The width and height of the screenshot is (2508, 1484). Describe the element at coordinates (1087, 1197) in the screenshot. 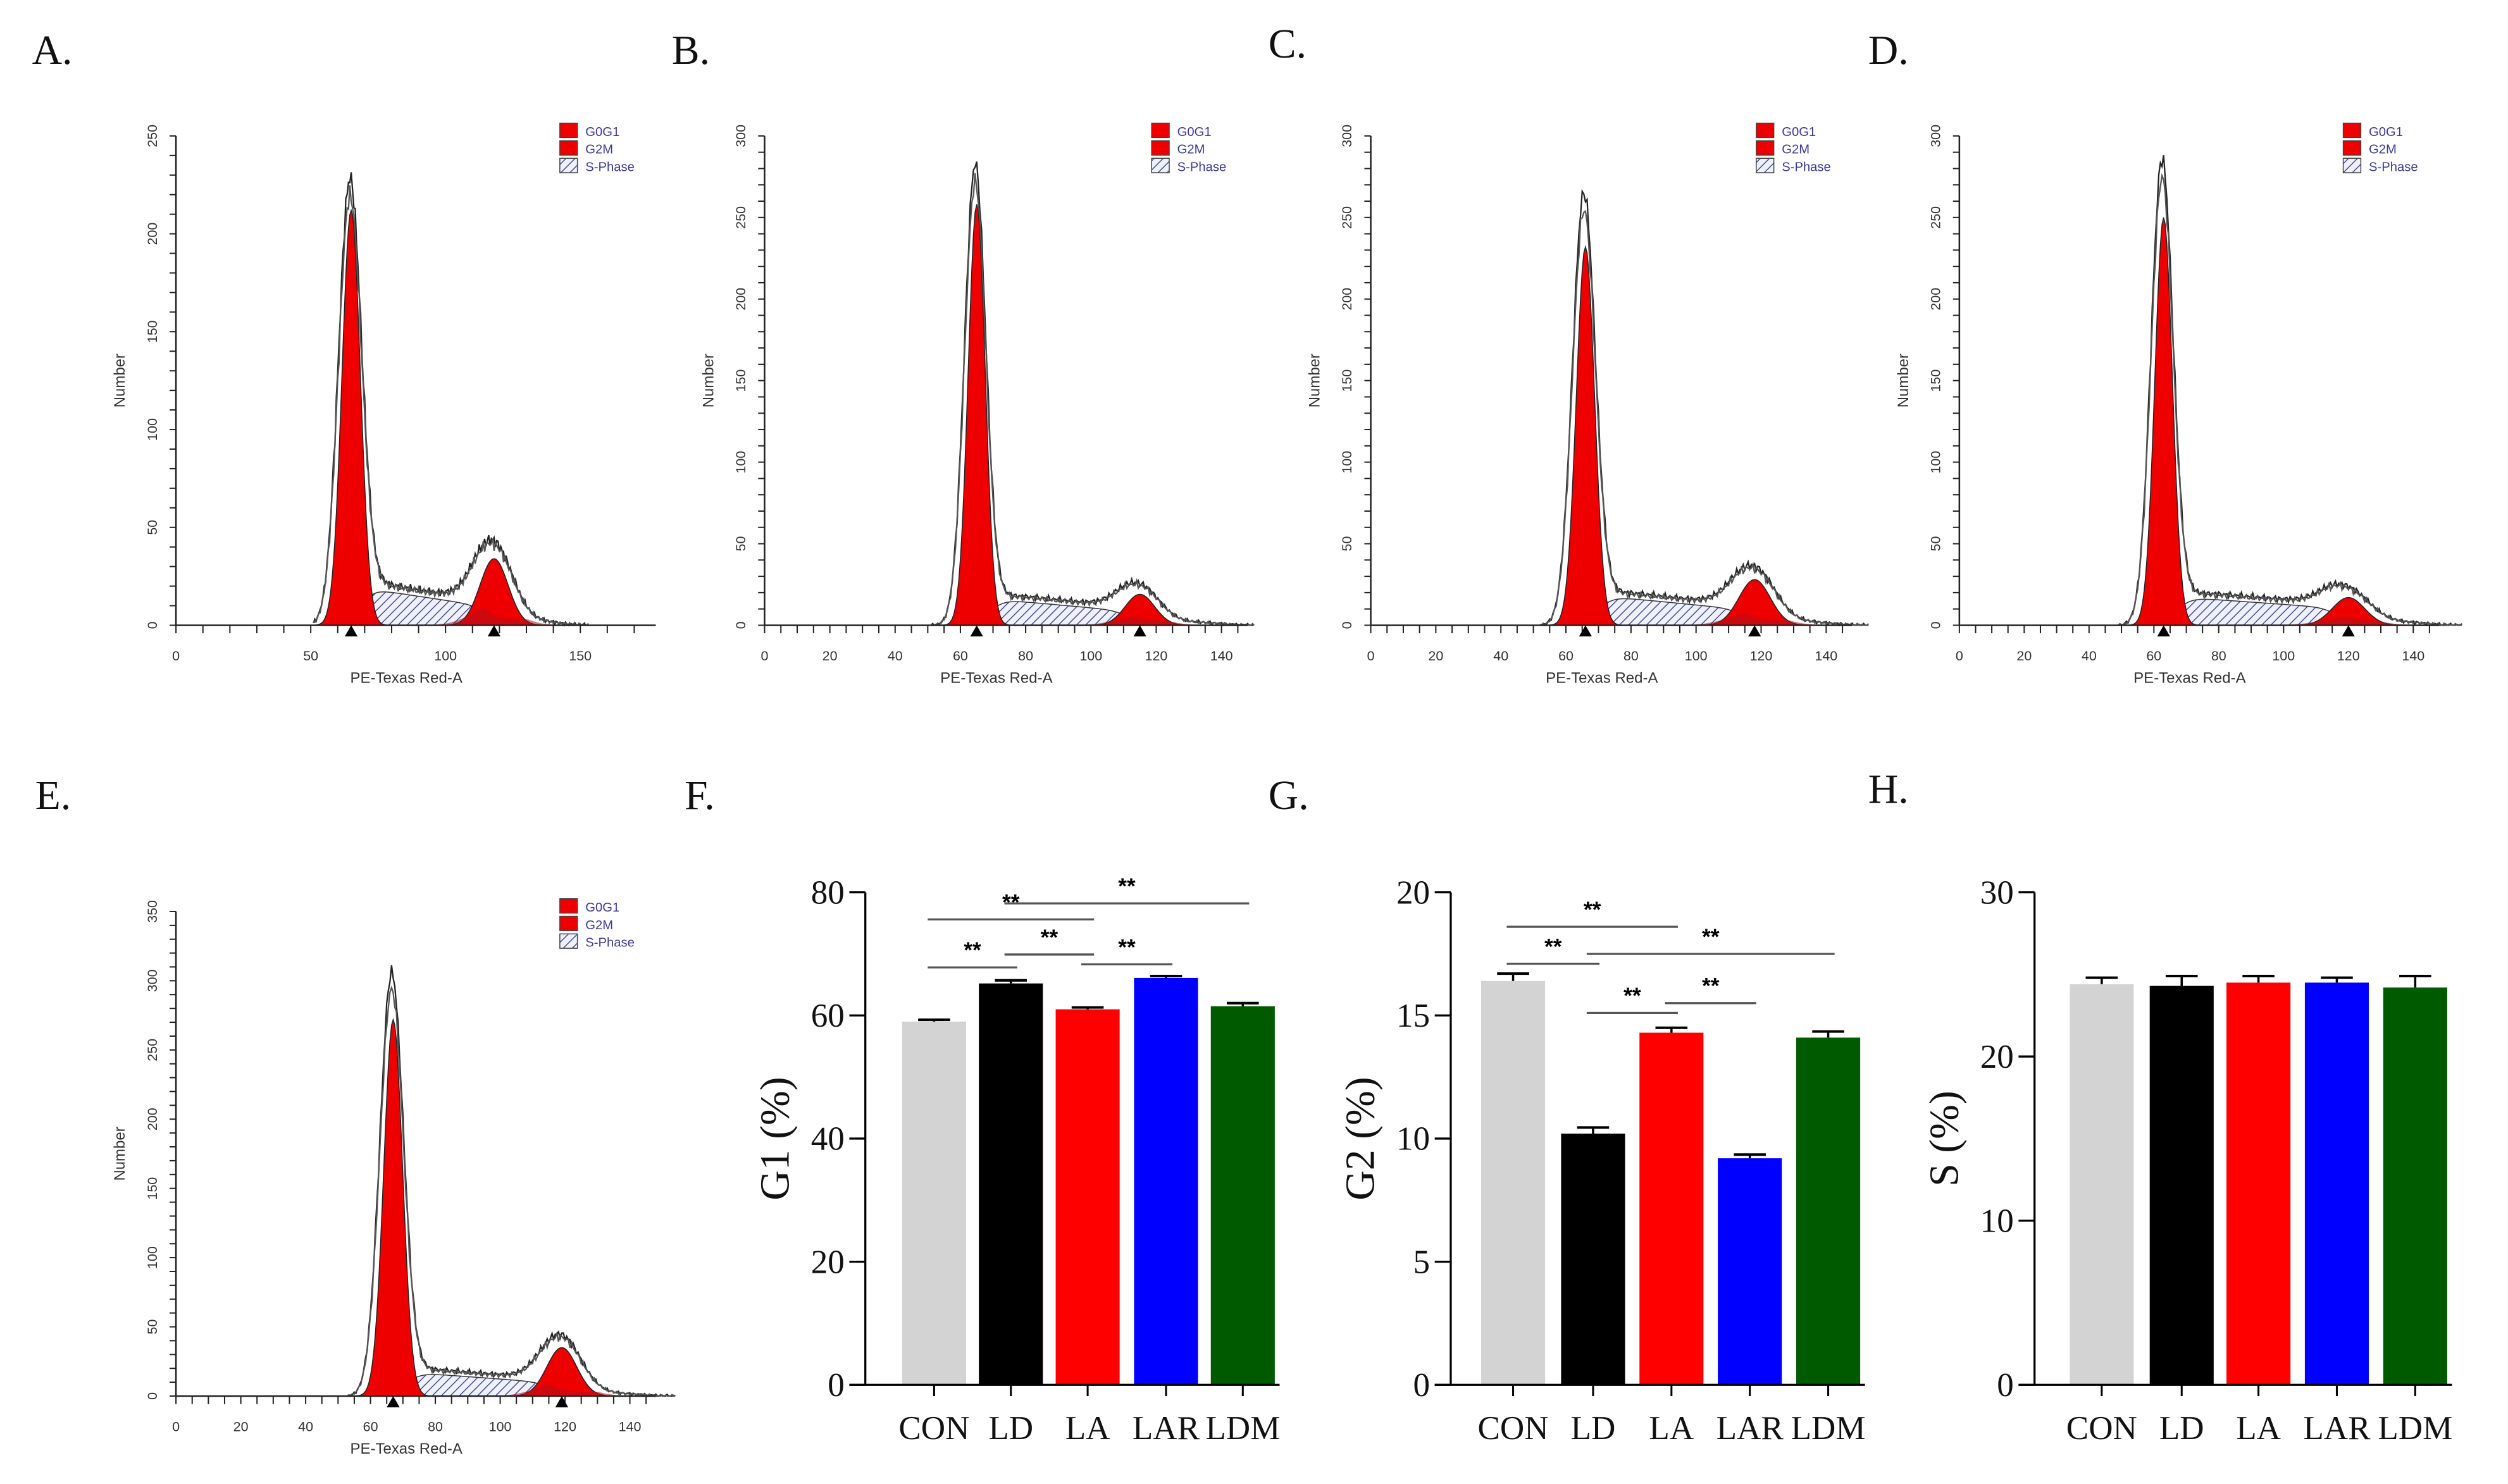

I see `bar-la` at that location.